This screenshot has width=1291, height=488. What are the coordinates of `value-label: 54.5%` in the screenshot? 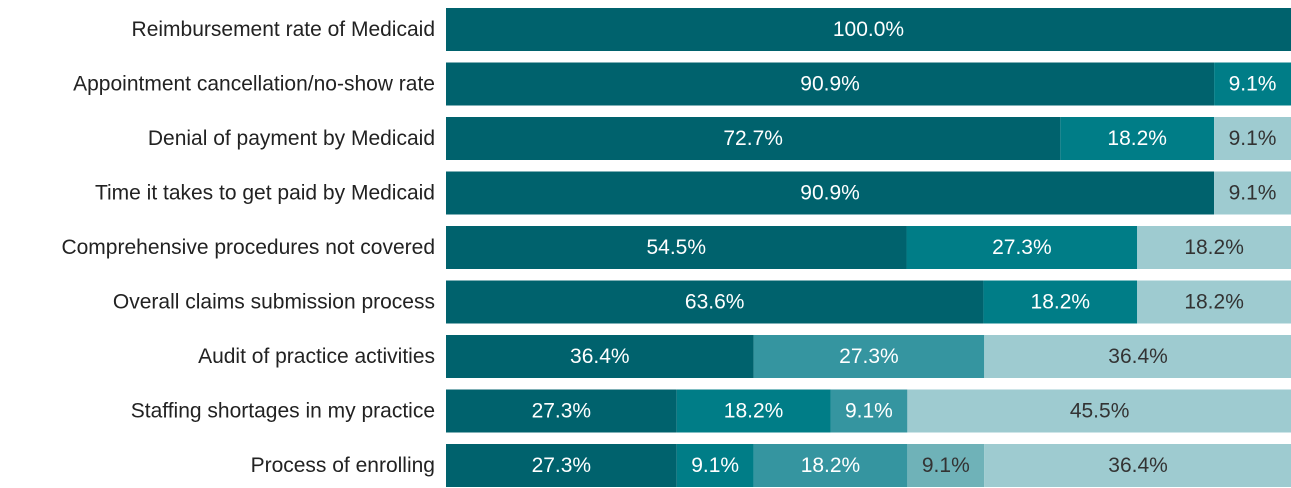 It's located at (676, 247).